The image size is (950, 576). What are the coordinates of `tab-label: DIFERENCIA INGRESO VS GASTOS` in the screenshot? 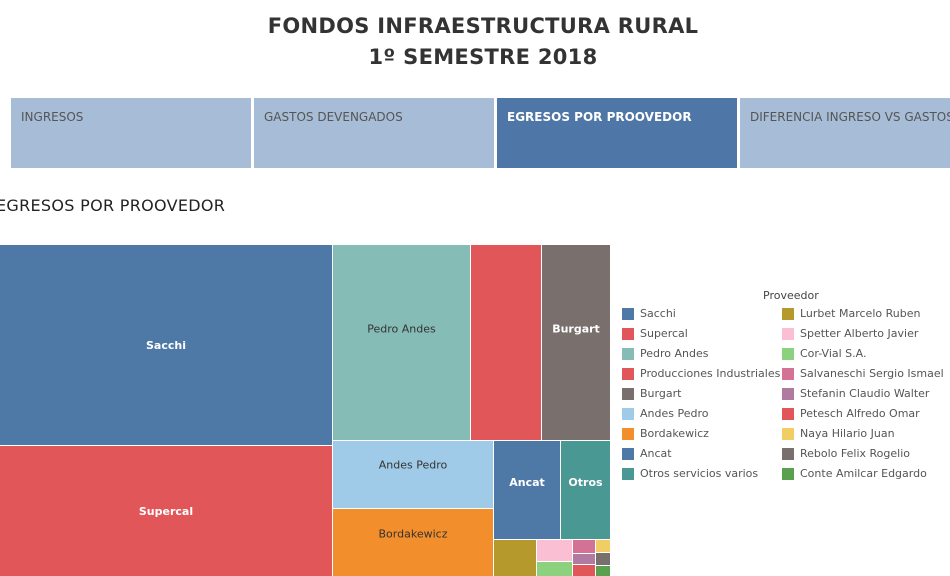 It's located at (850, 117).